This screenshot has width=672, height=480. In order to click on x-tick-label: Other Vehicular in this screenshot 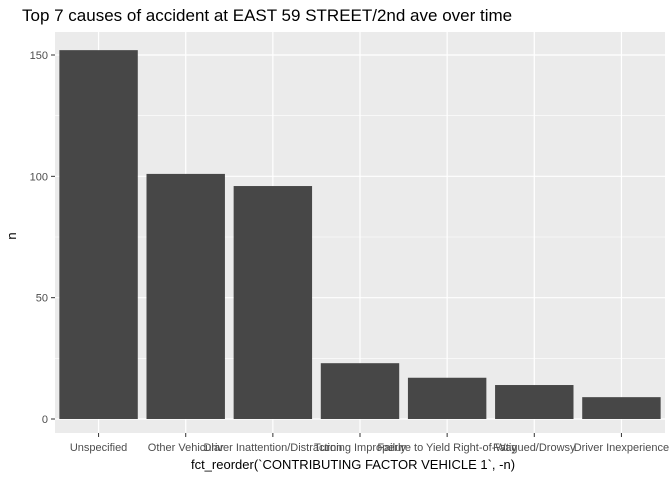, I will do `click(186, 448)`.